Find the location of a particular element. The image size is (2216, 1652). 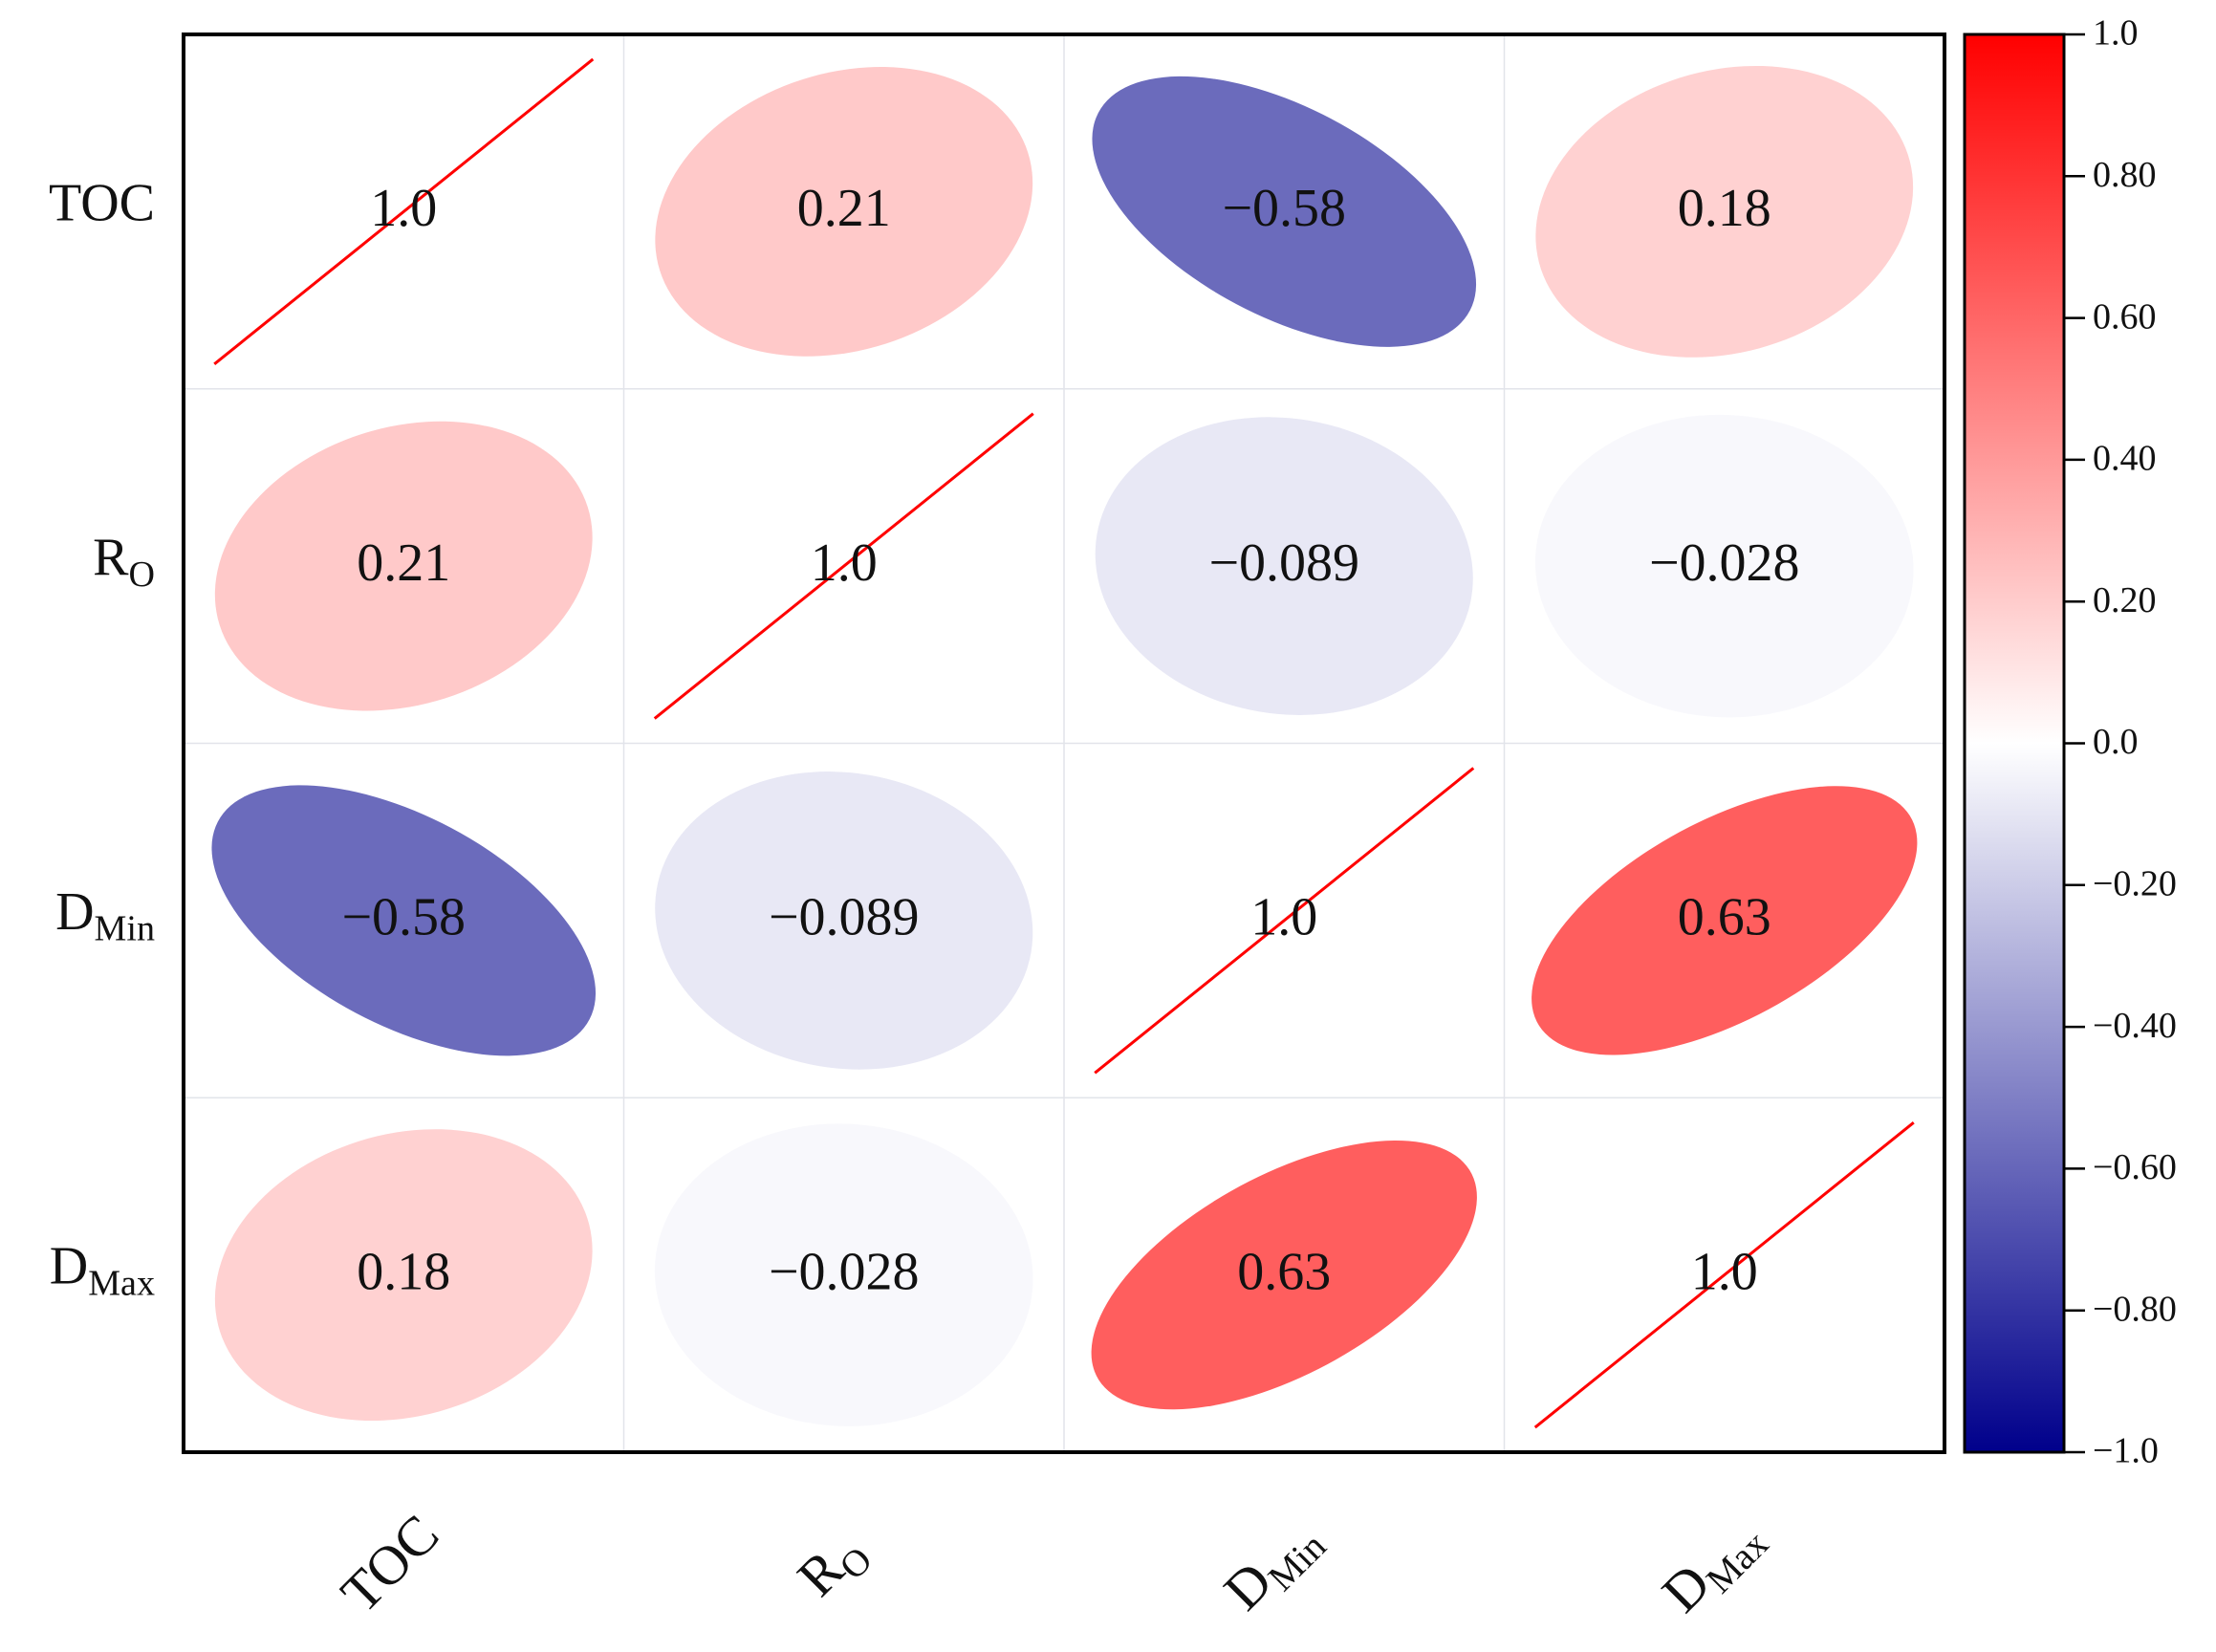

cell-0-0: 1.0 is located at coordinates (404, 211).